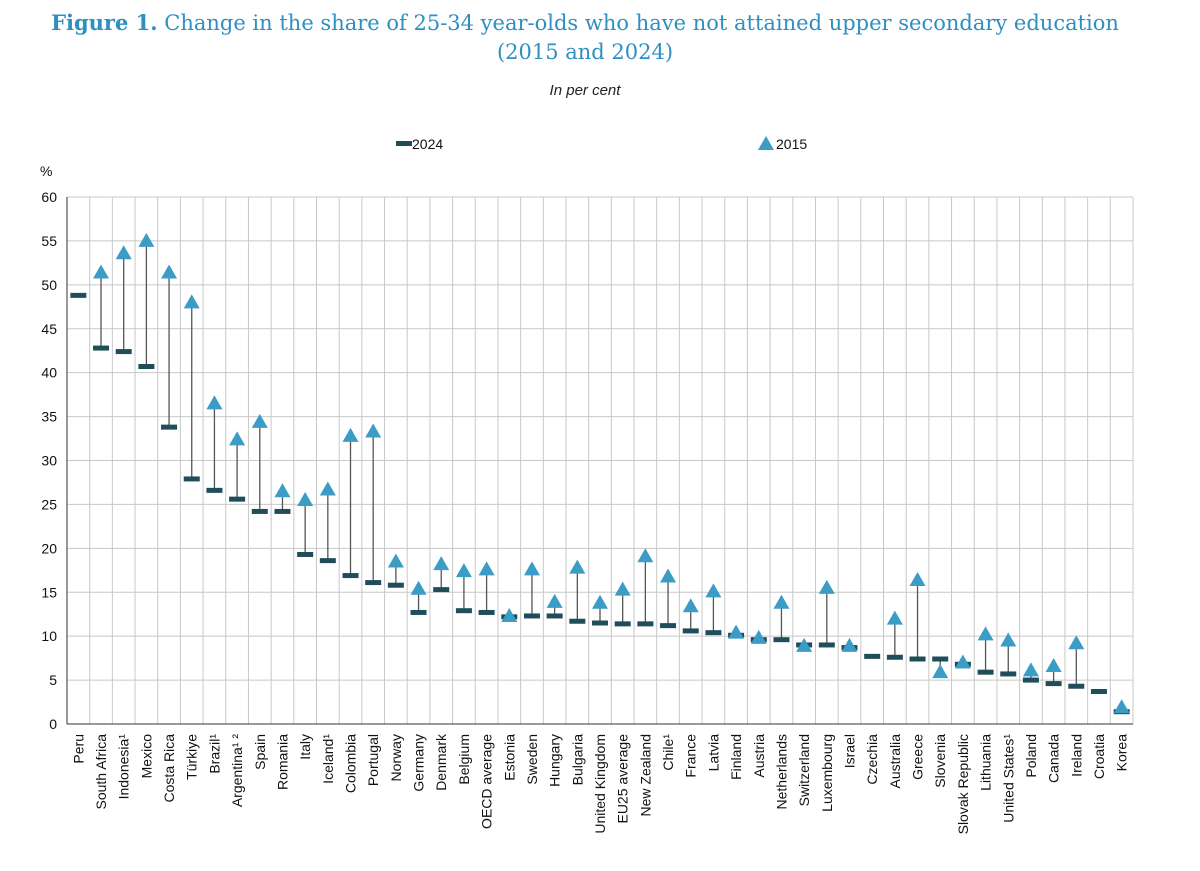 This screenshot has width=1200, height=871. What do you see at coordinates (214, 754) in the screenshot?
I see `x-category-label: Brazil¹` at bounding box center [214, 754].